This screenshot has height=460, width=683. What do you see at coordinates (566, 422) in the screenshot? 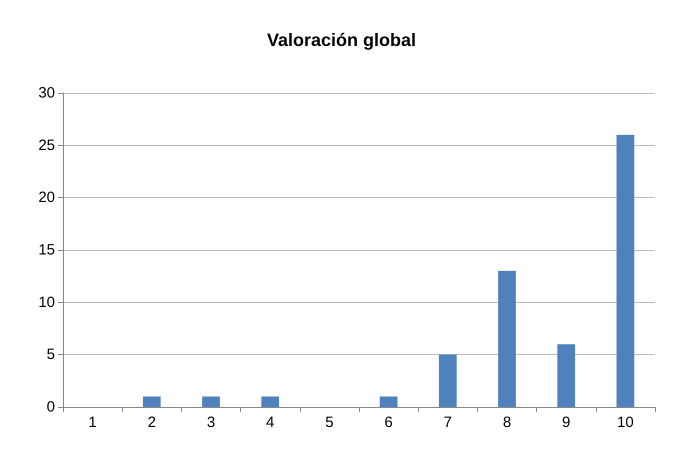
I see `x-tick-label: 9` at bounding box center [566, 422].